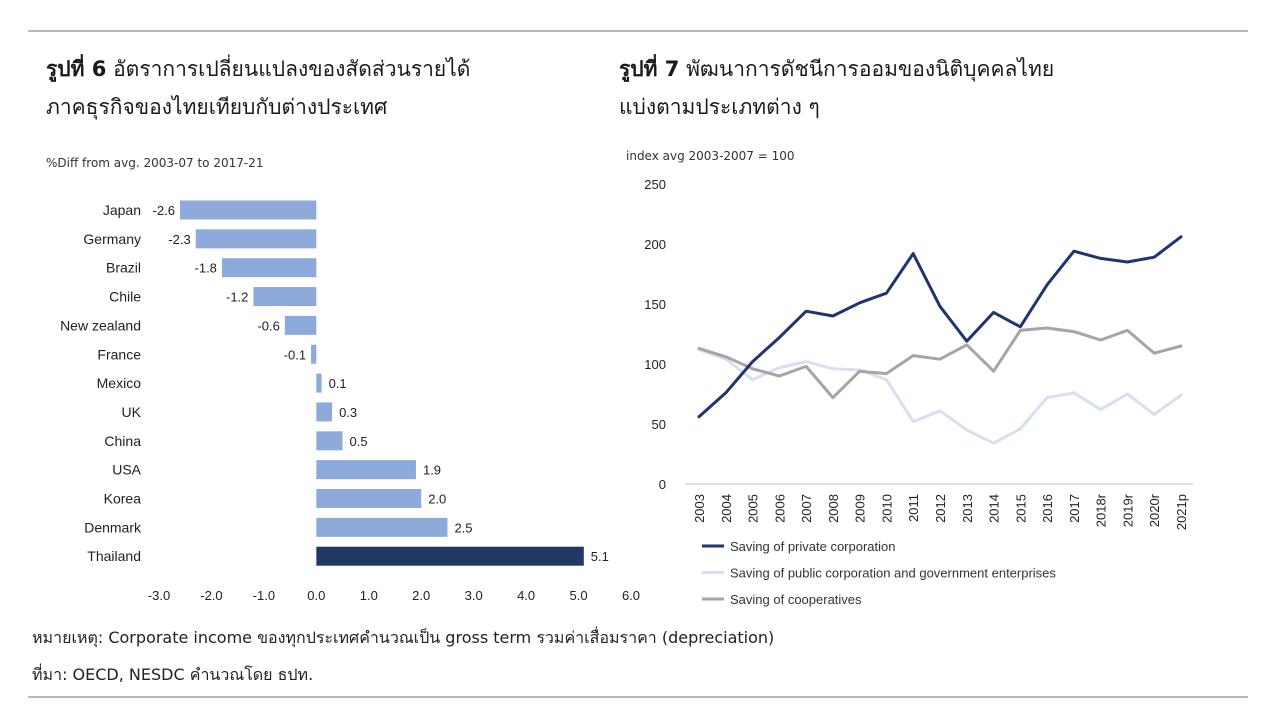  I want to click on bar-denmark, so click(382, 527).